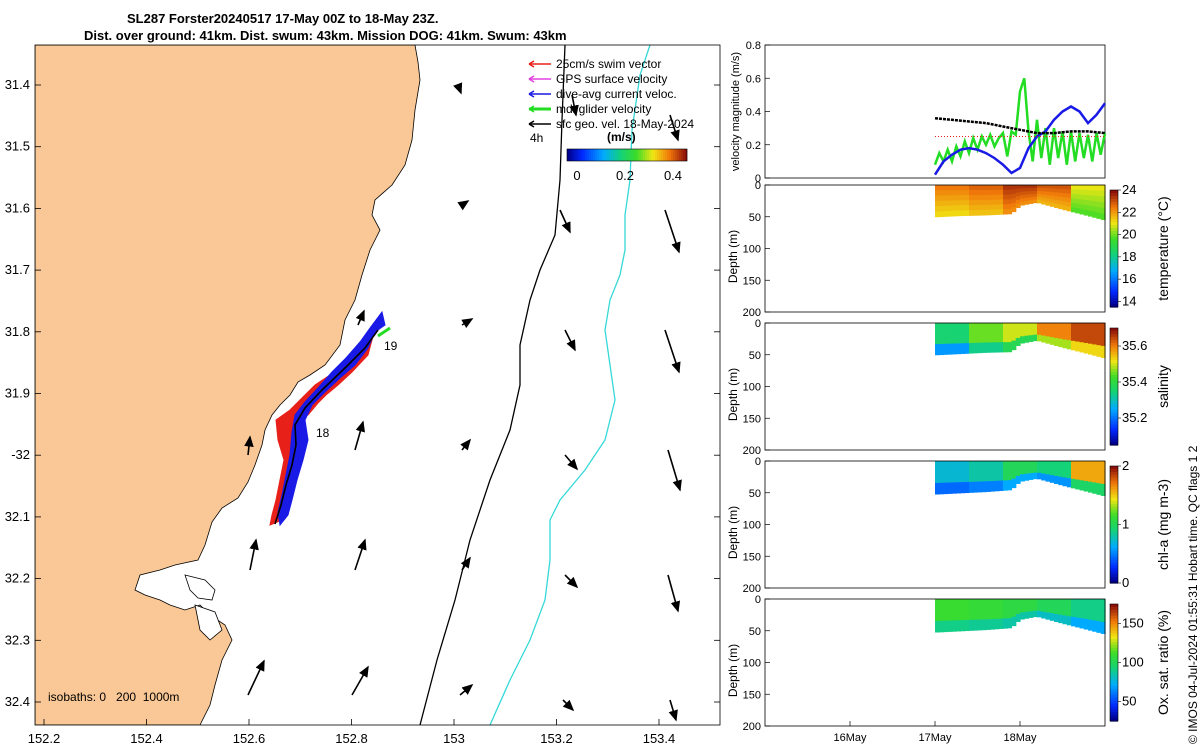 This screenshot has width=1200, height=750. I want to click on current-arrow, so click(674, 128).